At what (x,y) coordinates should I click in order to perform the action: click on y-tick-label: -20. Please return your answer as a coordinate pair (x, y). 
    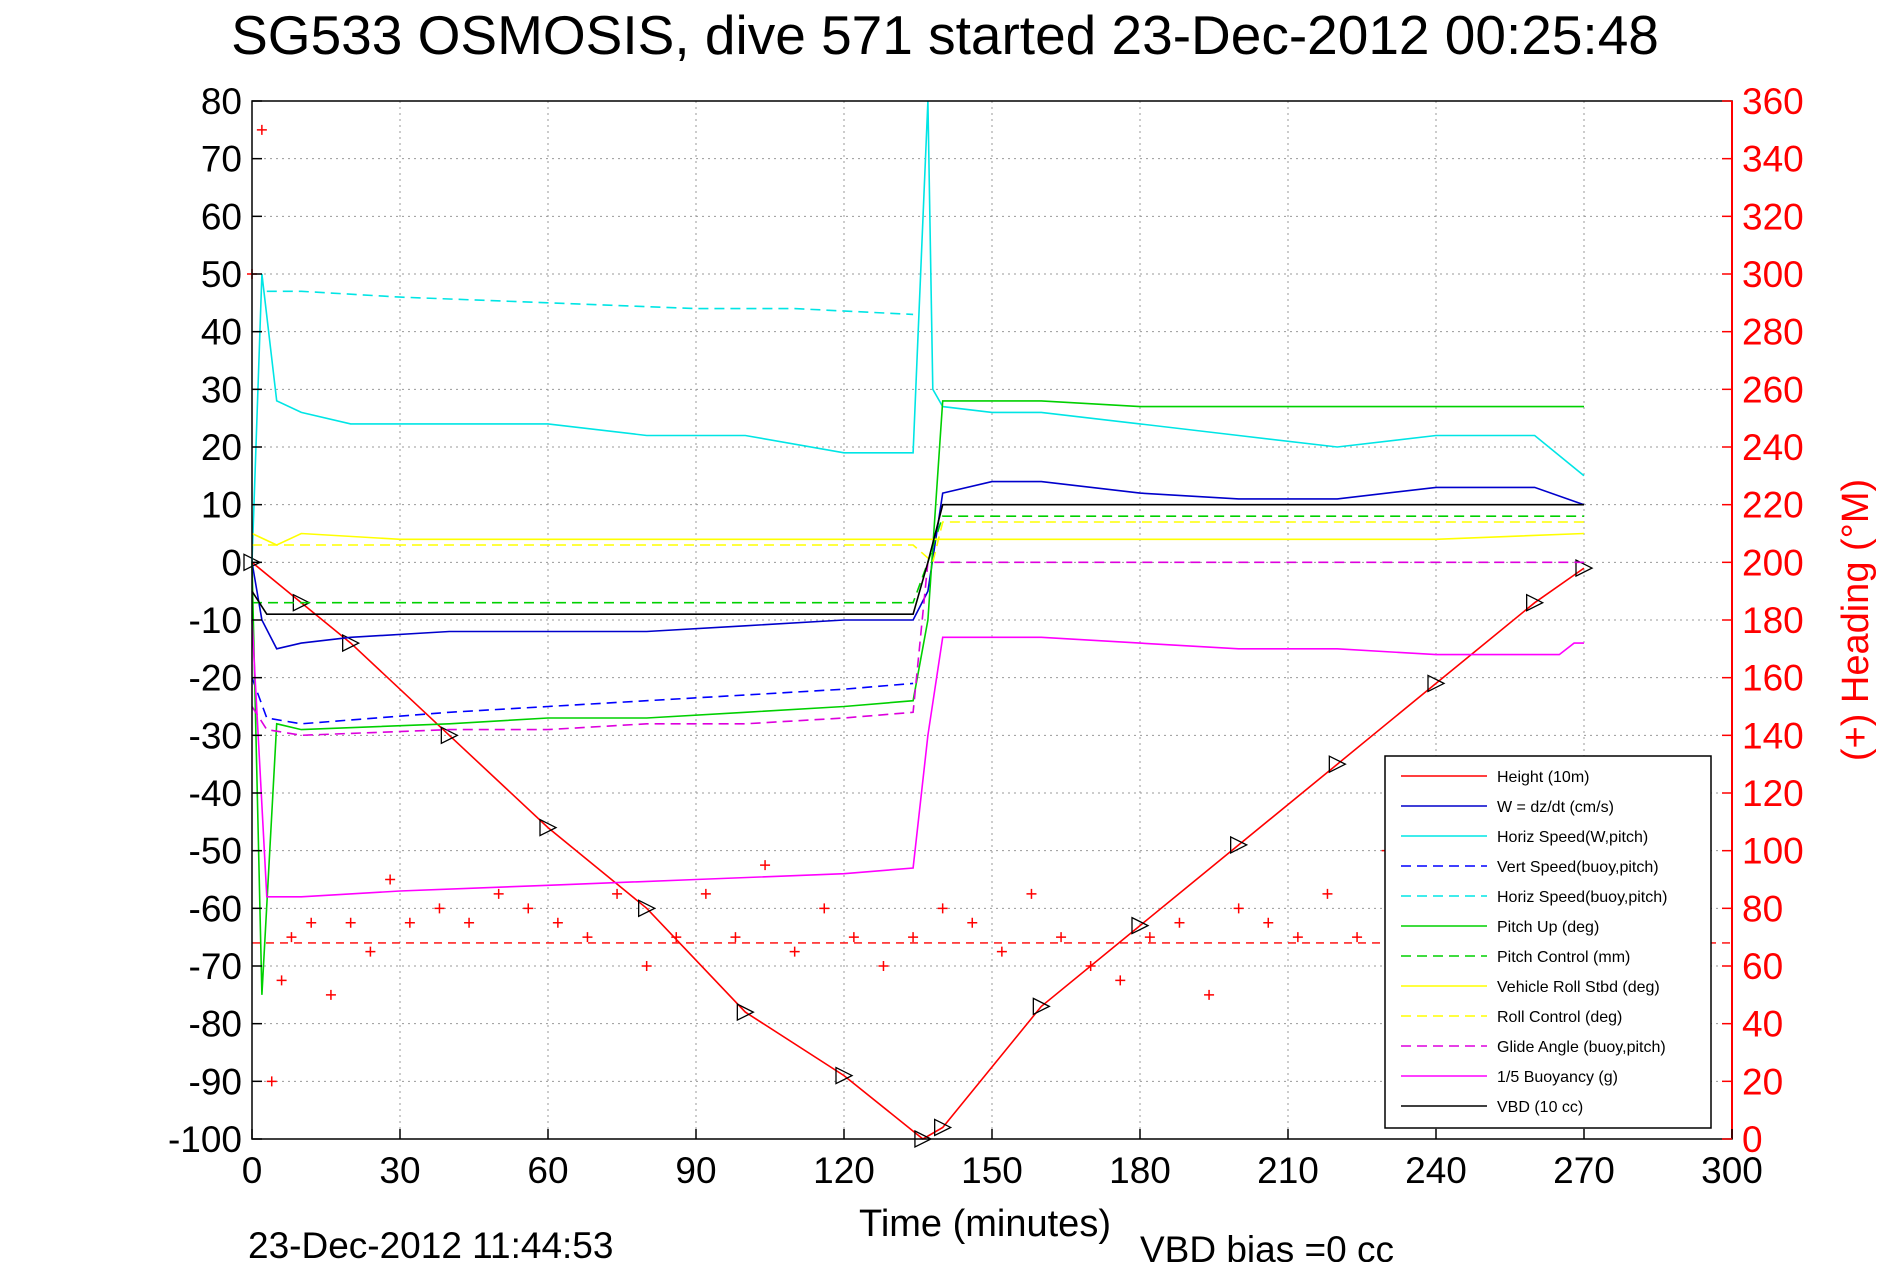
    Looking at the image, I should click on (215, 678).